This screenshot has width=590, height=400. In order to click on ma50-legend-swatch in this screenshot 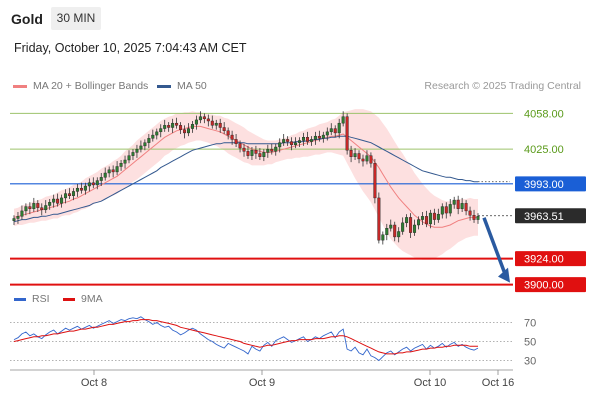, I will do `click(164, 86)`.